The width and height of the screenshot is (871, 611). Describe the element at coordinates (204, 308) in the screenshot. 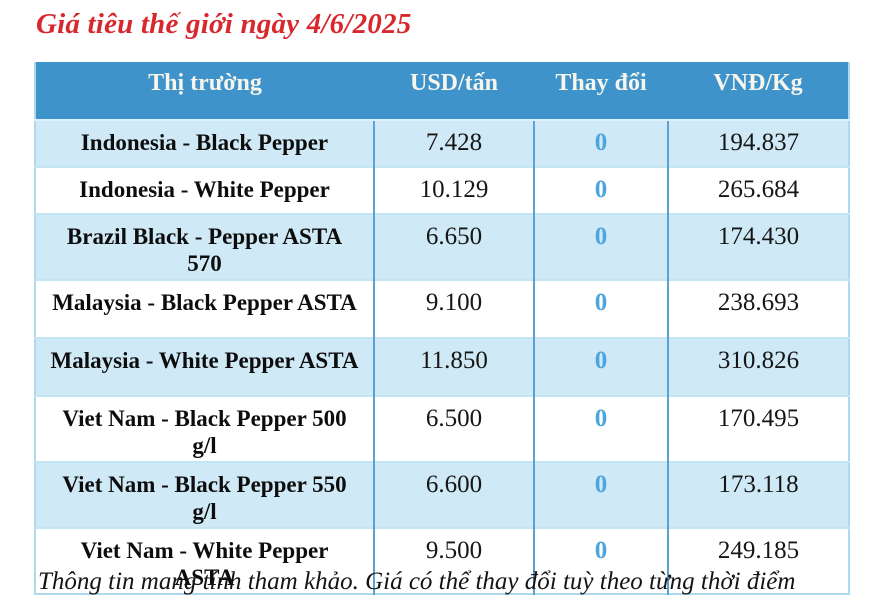

I see `market-cell: Malaysia - Black Pepper ASTA` at that location.